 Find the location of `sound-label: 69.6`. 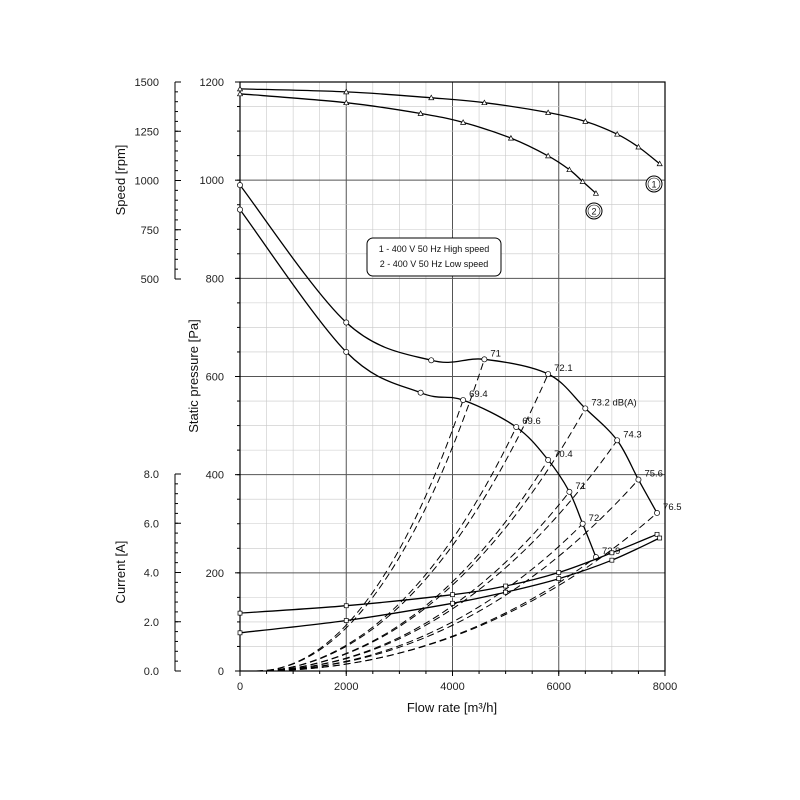

sound-label: 69.6 is located at coordinates (531, 421).